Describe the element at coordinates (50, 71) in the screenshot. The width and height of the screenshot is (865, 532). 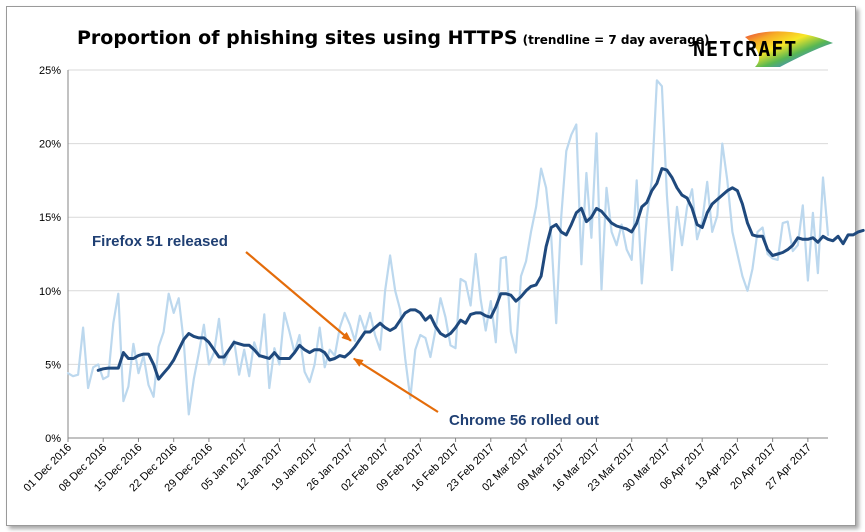
I see `y-tick-label: 25%` at that location.